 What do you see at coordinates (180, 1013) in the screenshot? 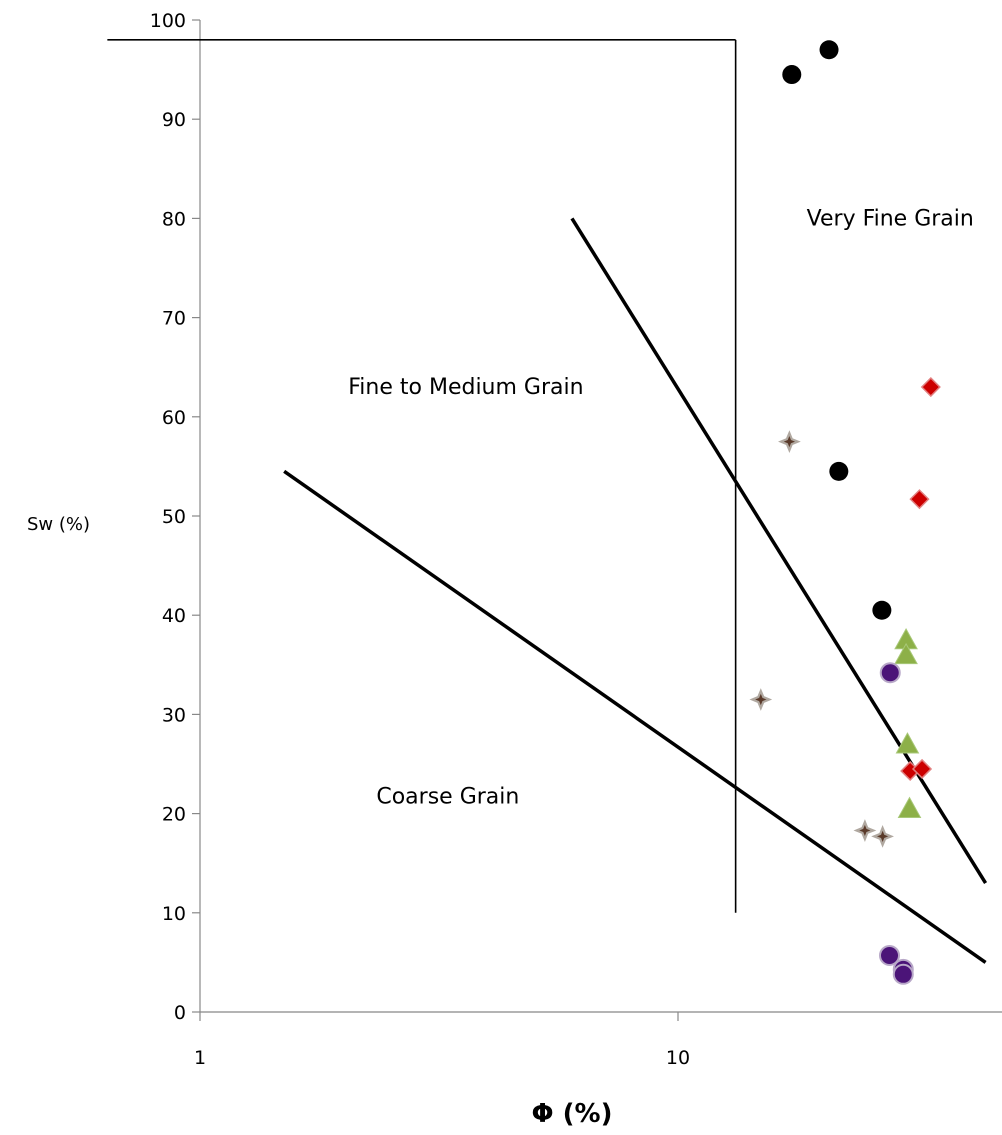
I see `y-tick-label: 0` at bounding box center [180, 1013].